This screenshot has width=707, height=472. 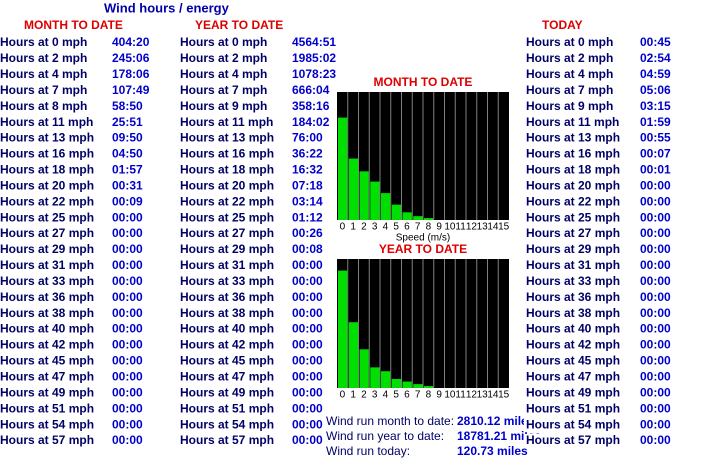 I want to click on x-tick-label: 14, so click(x=493, y=395).